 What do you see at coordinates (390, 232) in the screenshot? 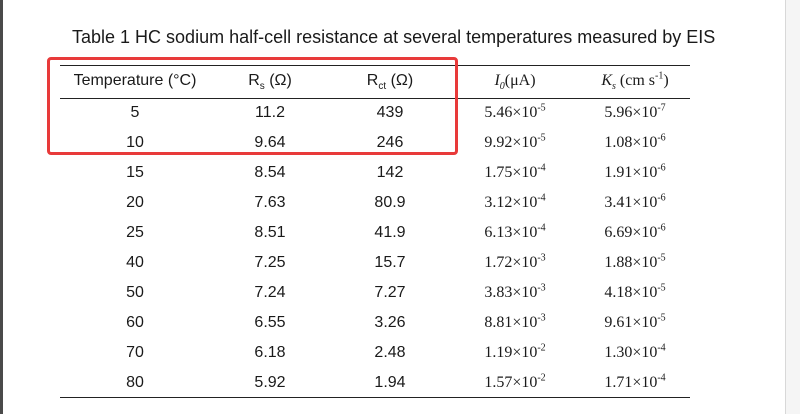
I see `cell-rct: 41.9` at bounding box center [390, 232].